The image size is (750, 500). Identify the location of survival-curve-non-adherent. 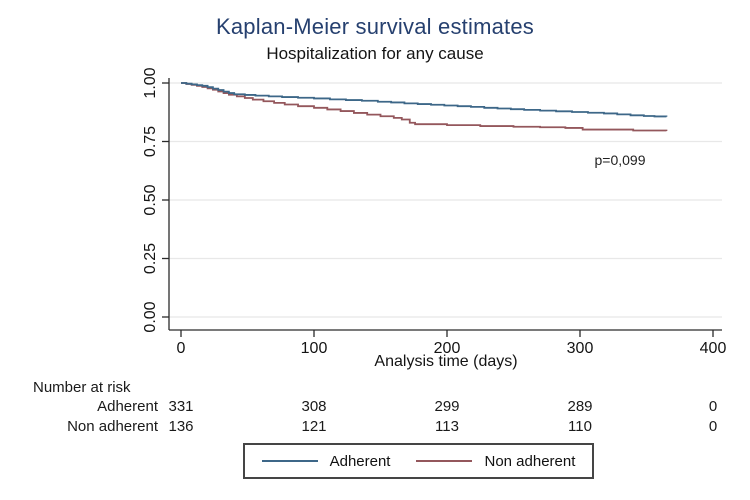
(424, 107).